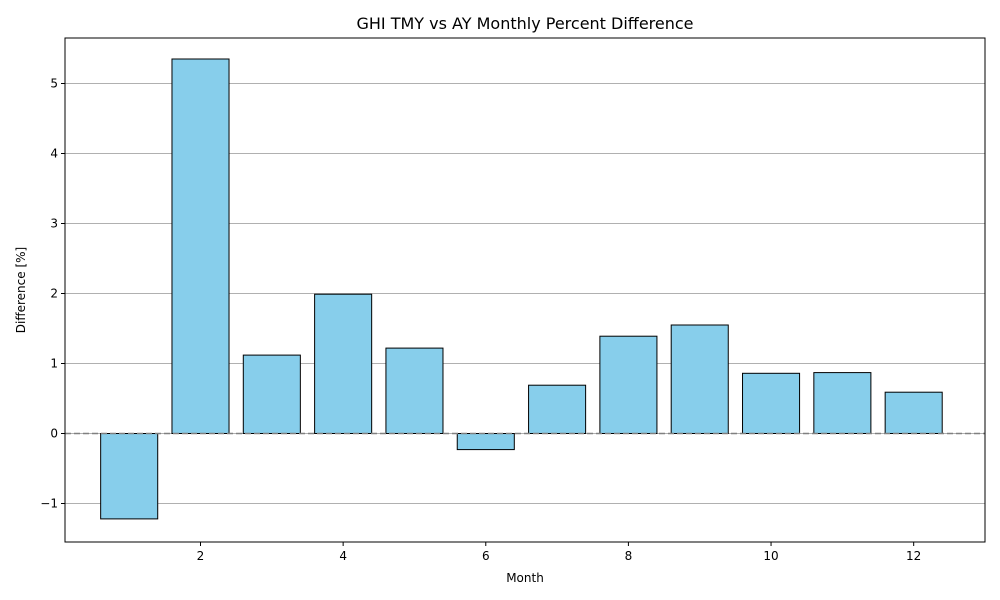 The height and width of the screenshot is (600, 1000). I want to click on x-tick-label: 2, so click(201, 556).